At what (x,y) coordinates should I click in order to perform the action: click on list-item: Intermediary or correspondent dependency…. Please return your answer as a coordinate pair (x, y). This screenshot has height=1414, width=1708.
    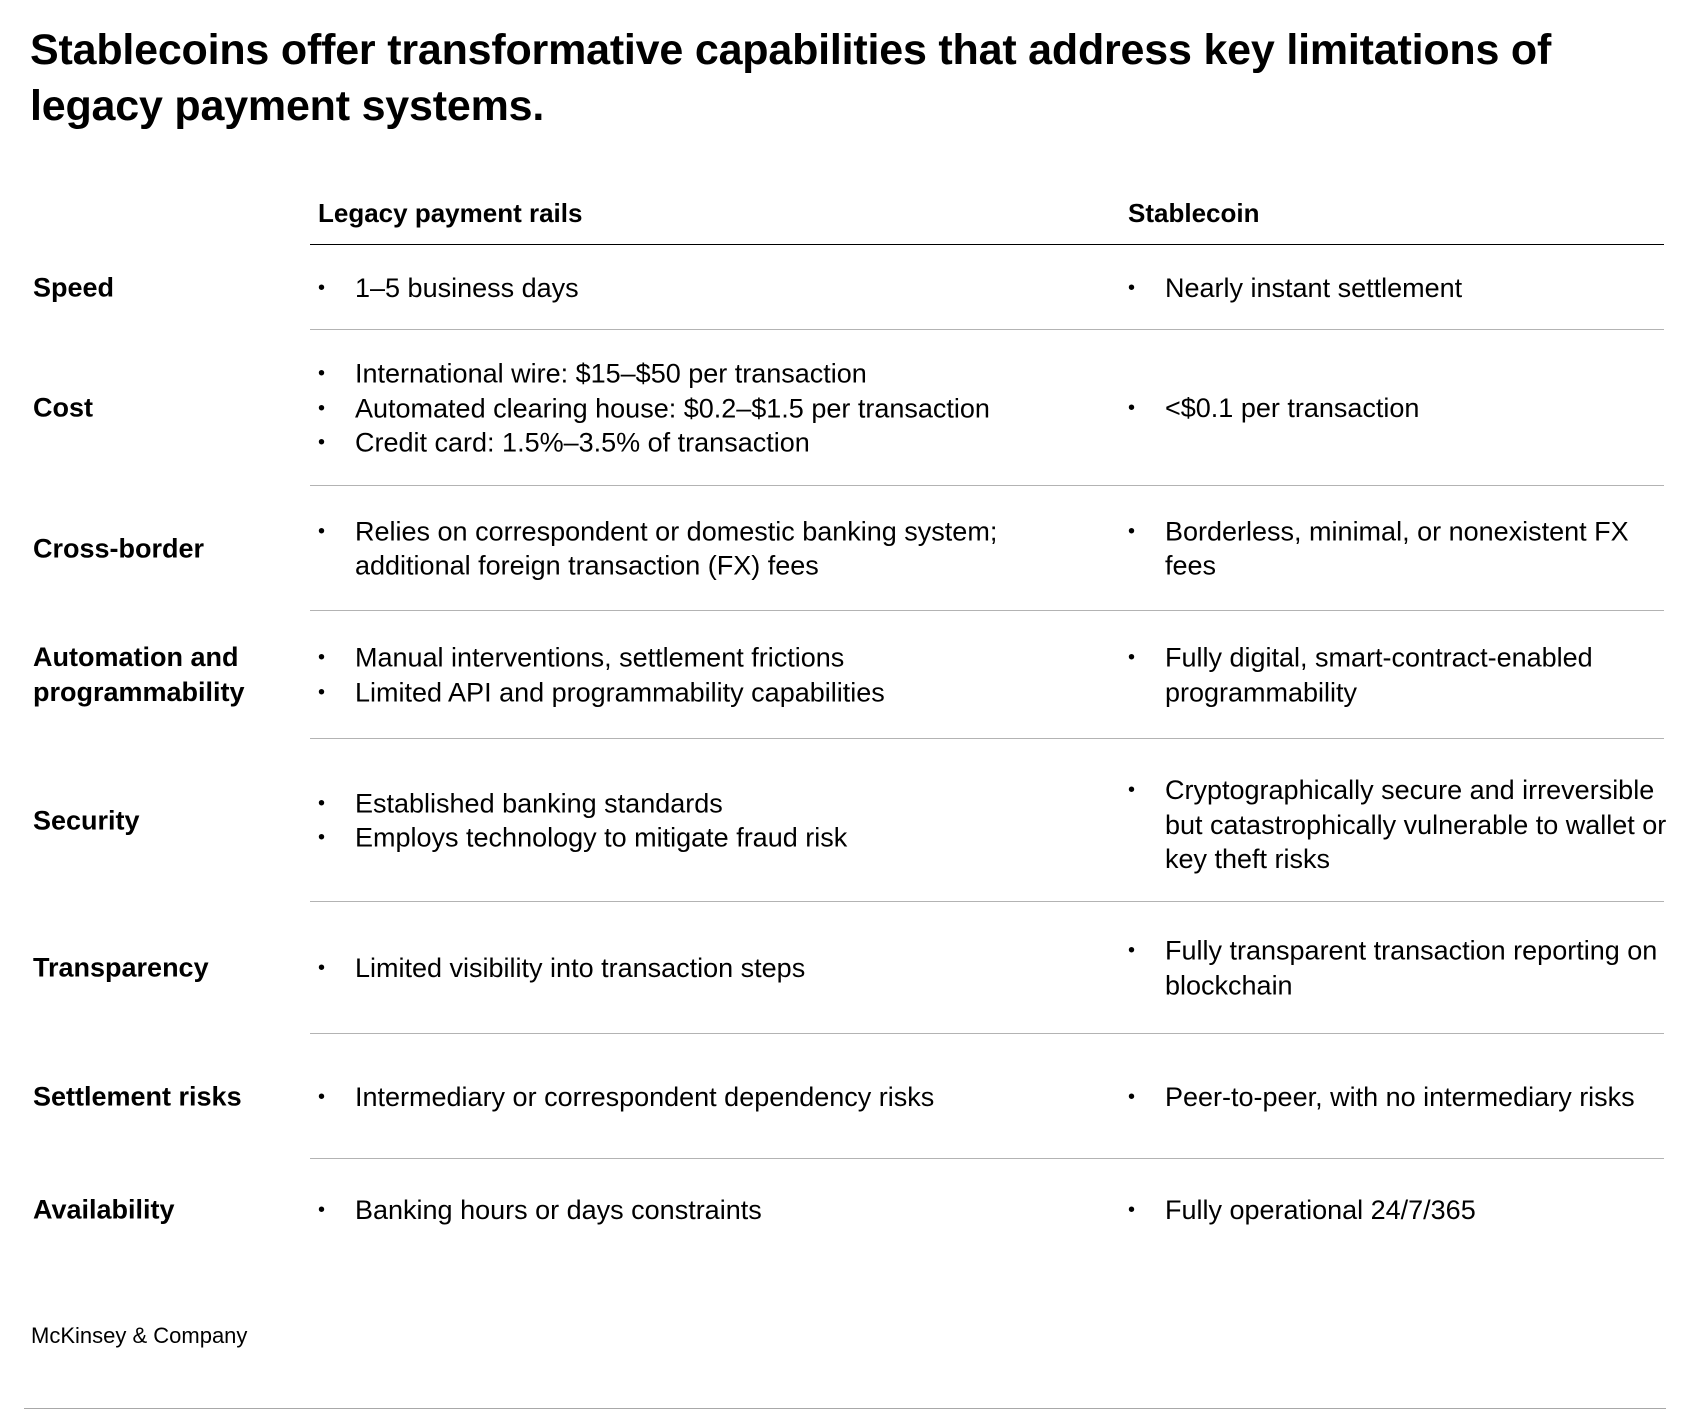
    Looking at the image, I should click on (698, 1096).